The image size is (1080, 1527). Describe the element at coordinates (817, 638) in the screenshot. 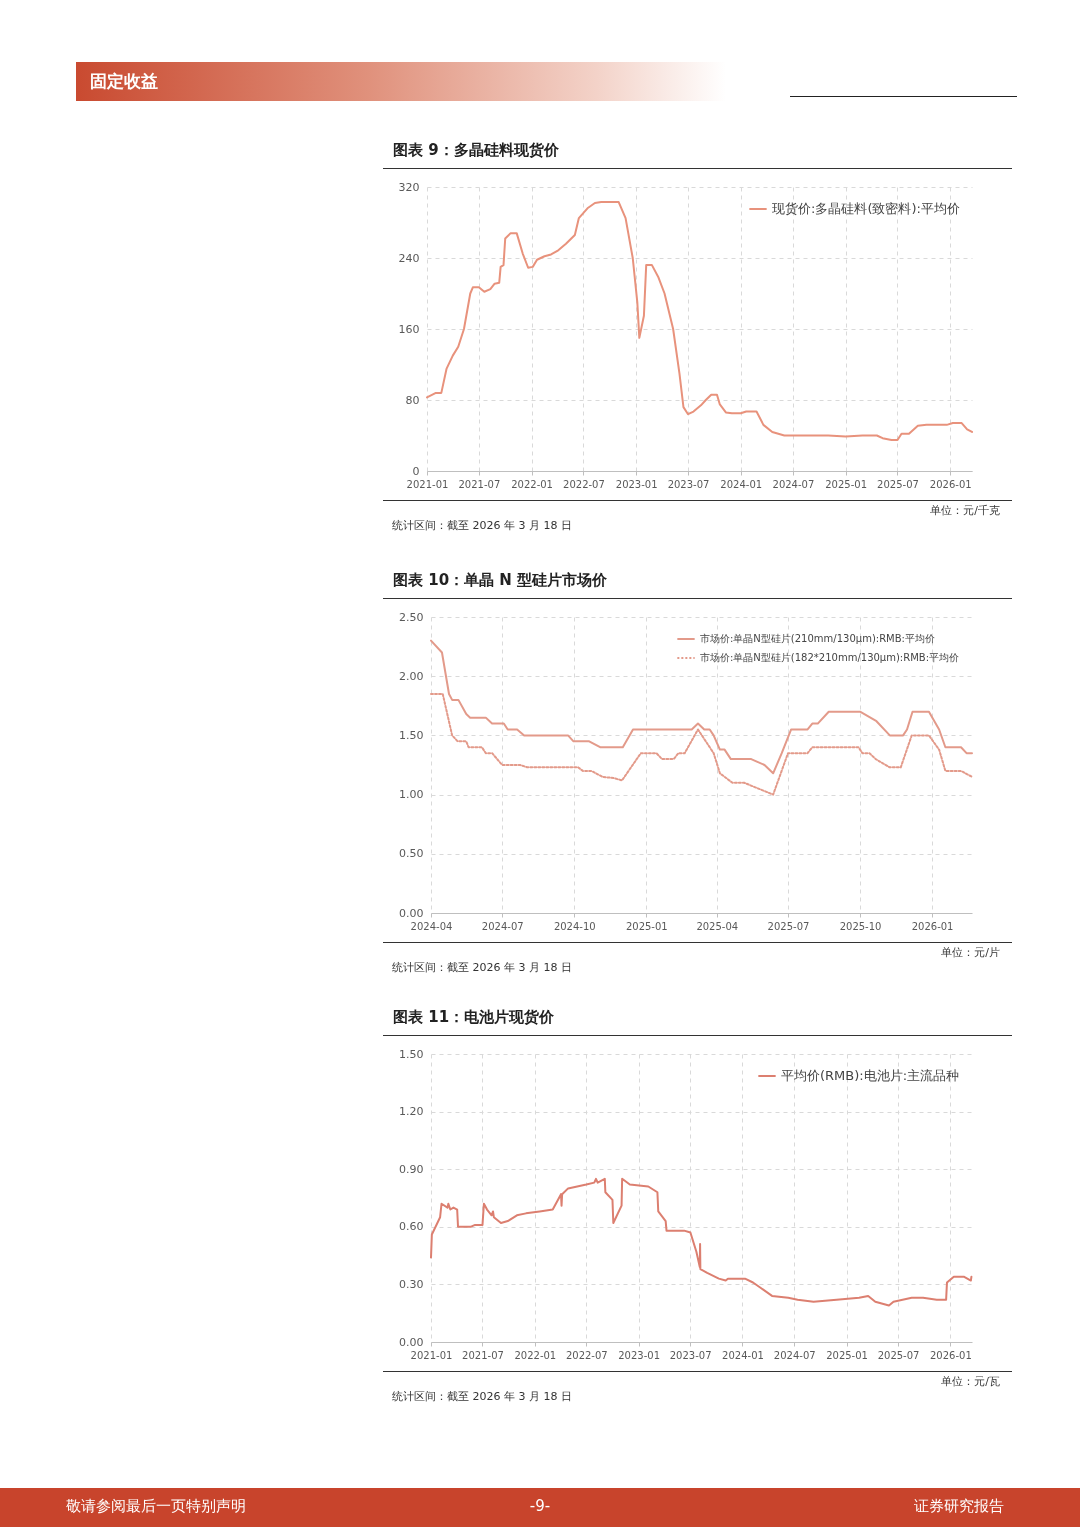

I see `legend-label: 市场价:单晶N型硅片(210mm/130μm):RMB:平均价` at that location.